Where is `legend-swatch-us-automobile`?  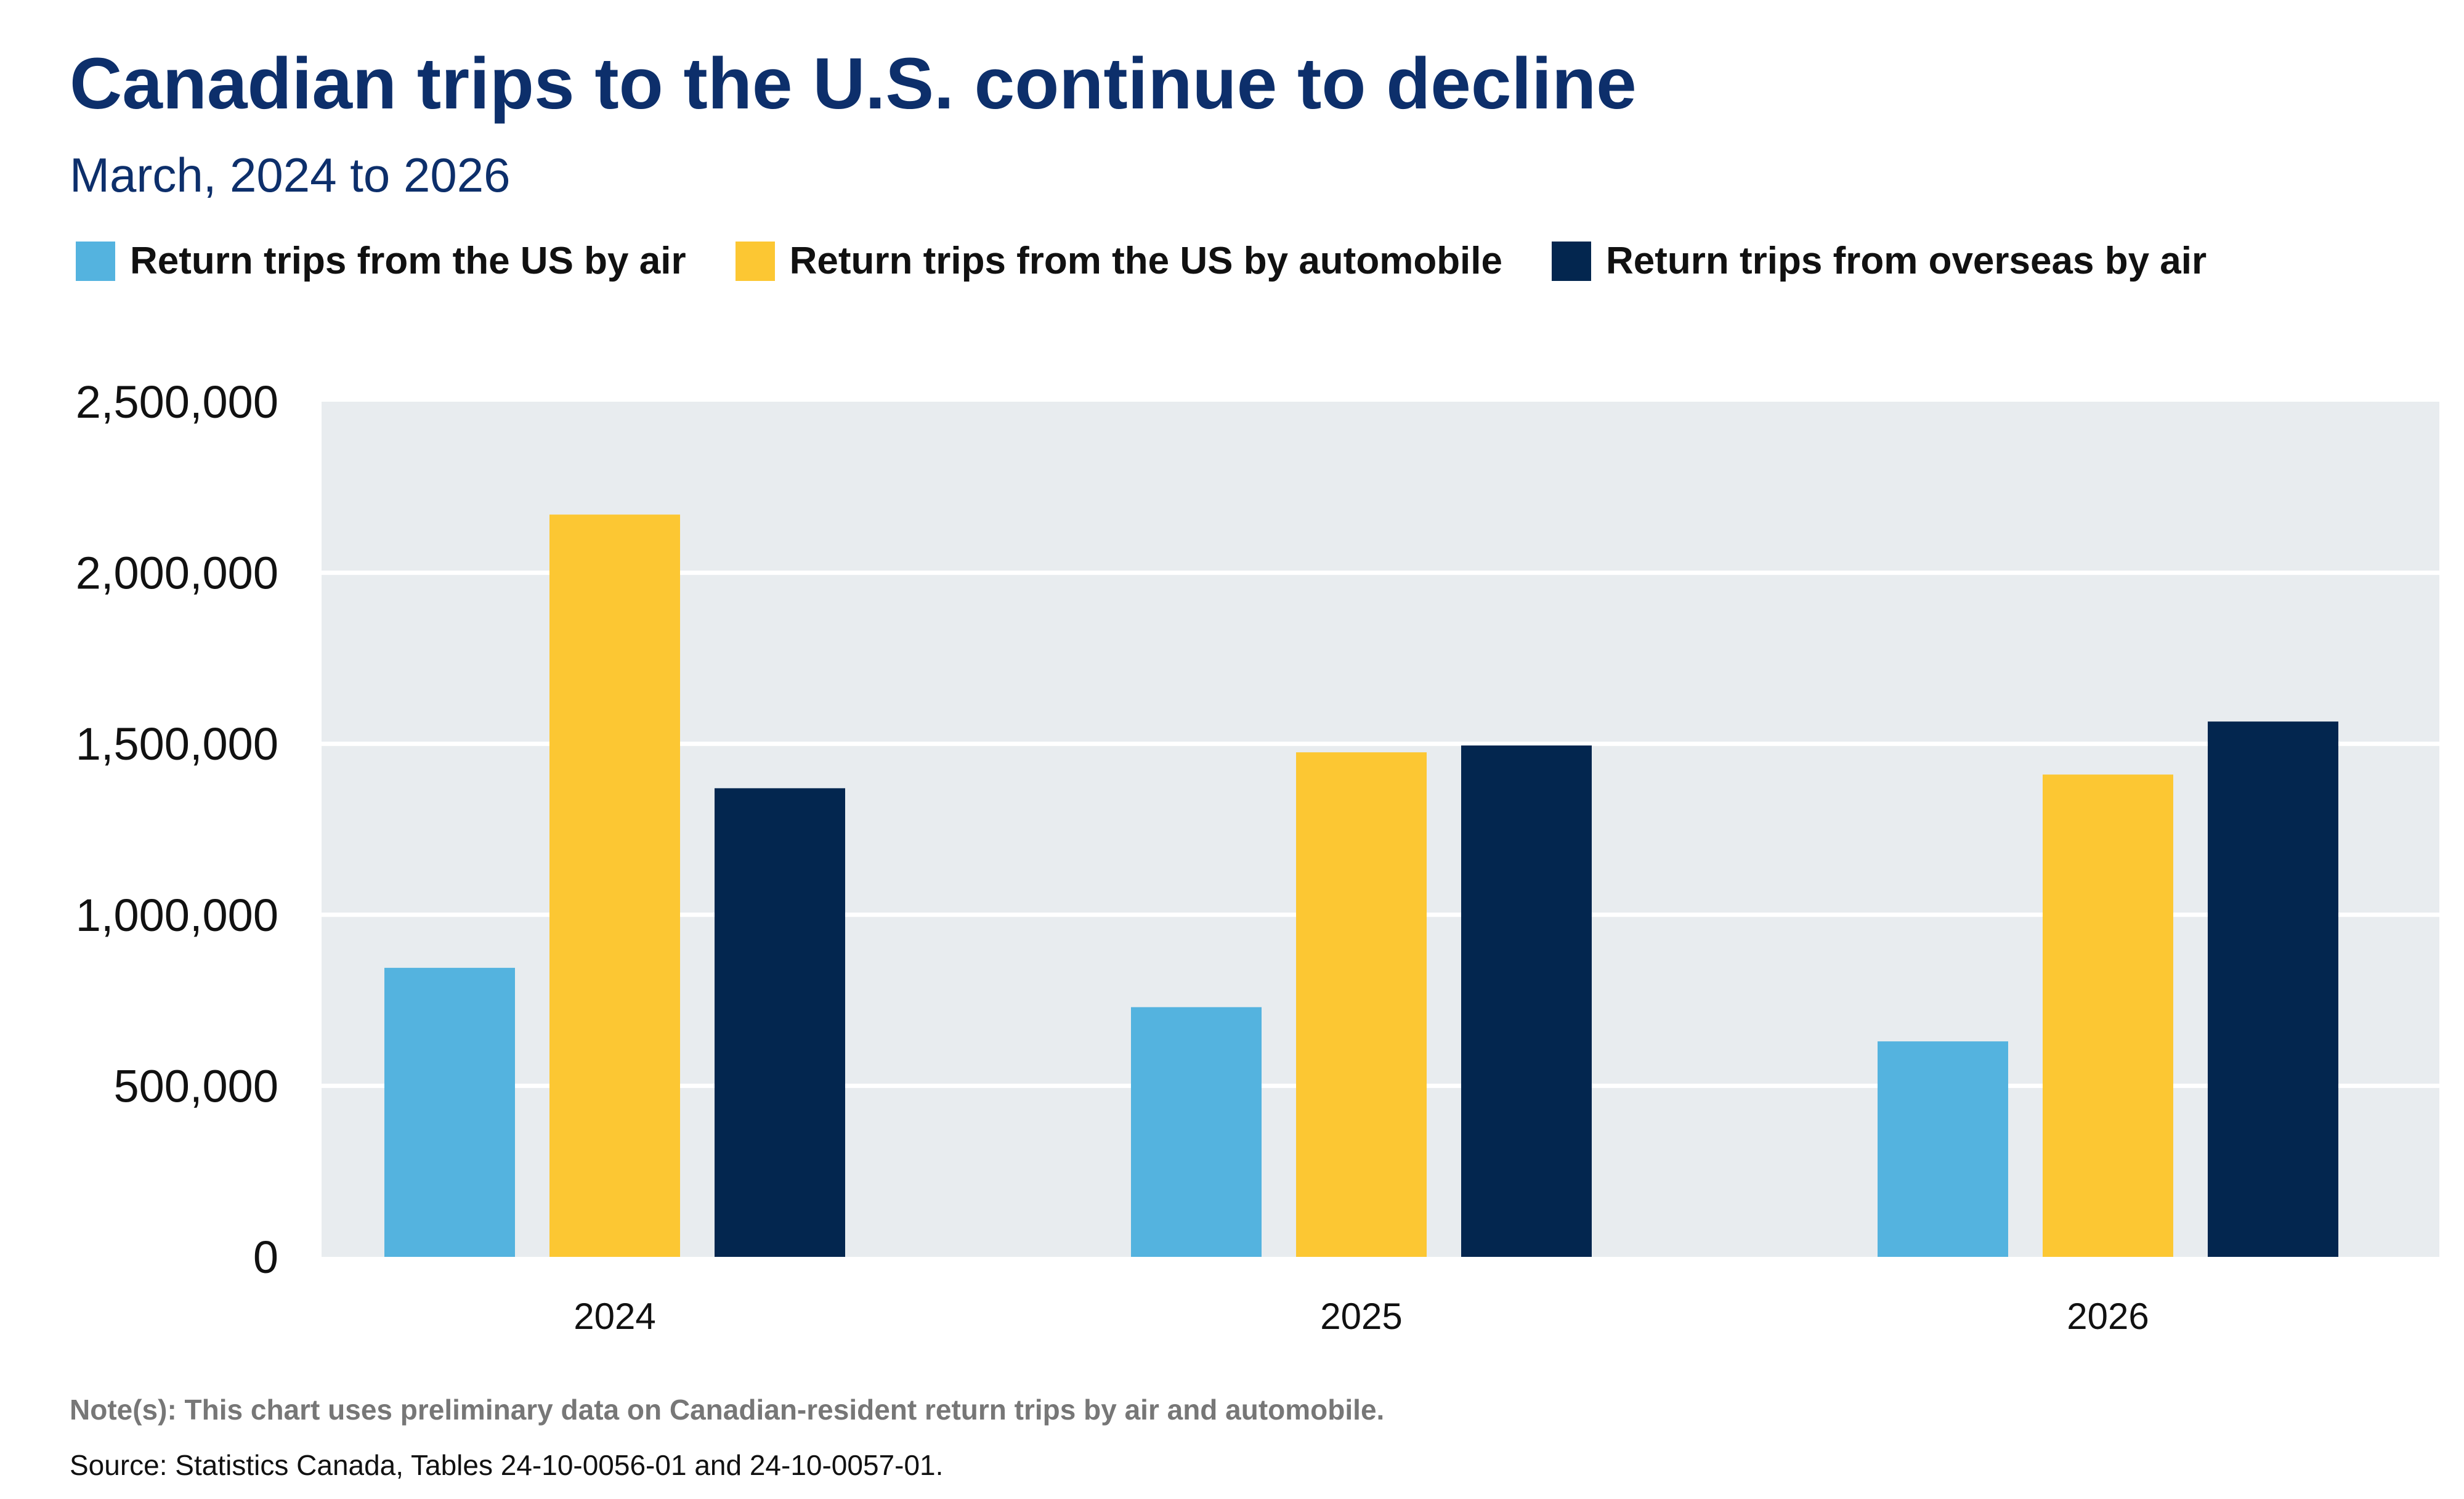 legend-swatch-us-automobile is located at coordinates (755, 261).